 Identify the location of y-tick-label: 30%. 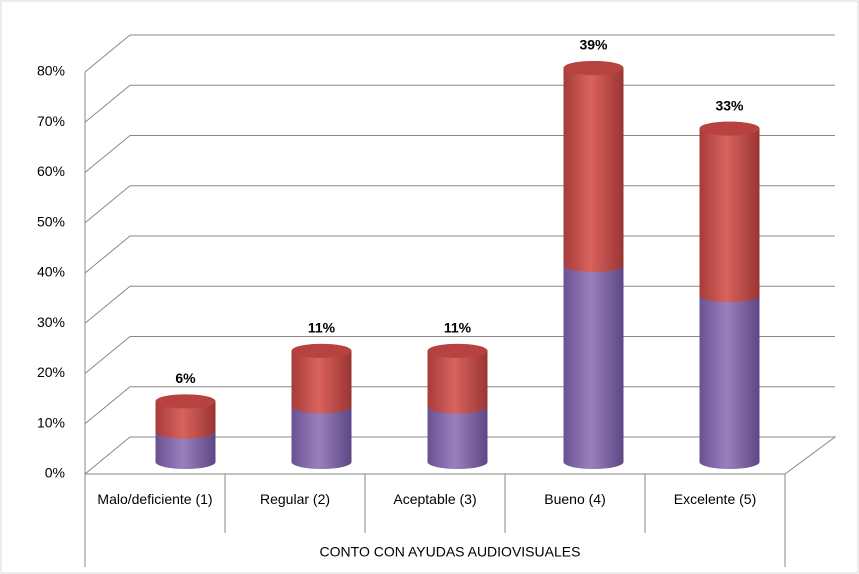
(51, 322).